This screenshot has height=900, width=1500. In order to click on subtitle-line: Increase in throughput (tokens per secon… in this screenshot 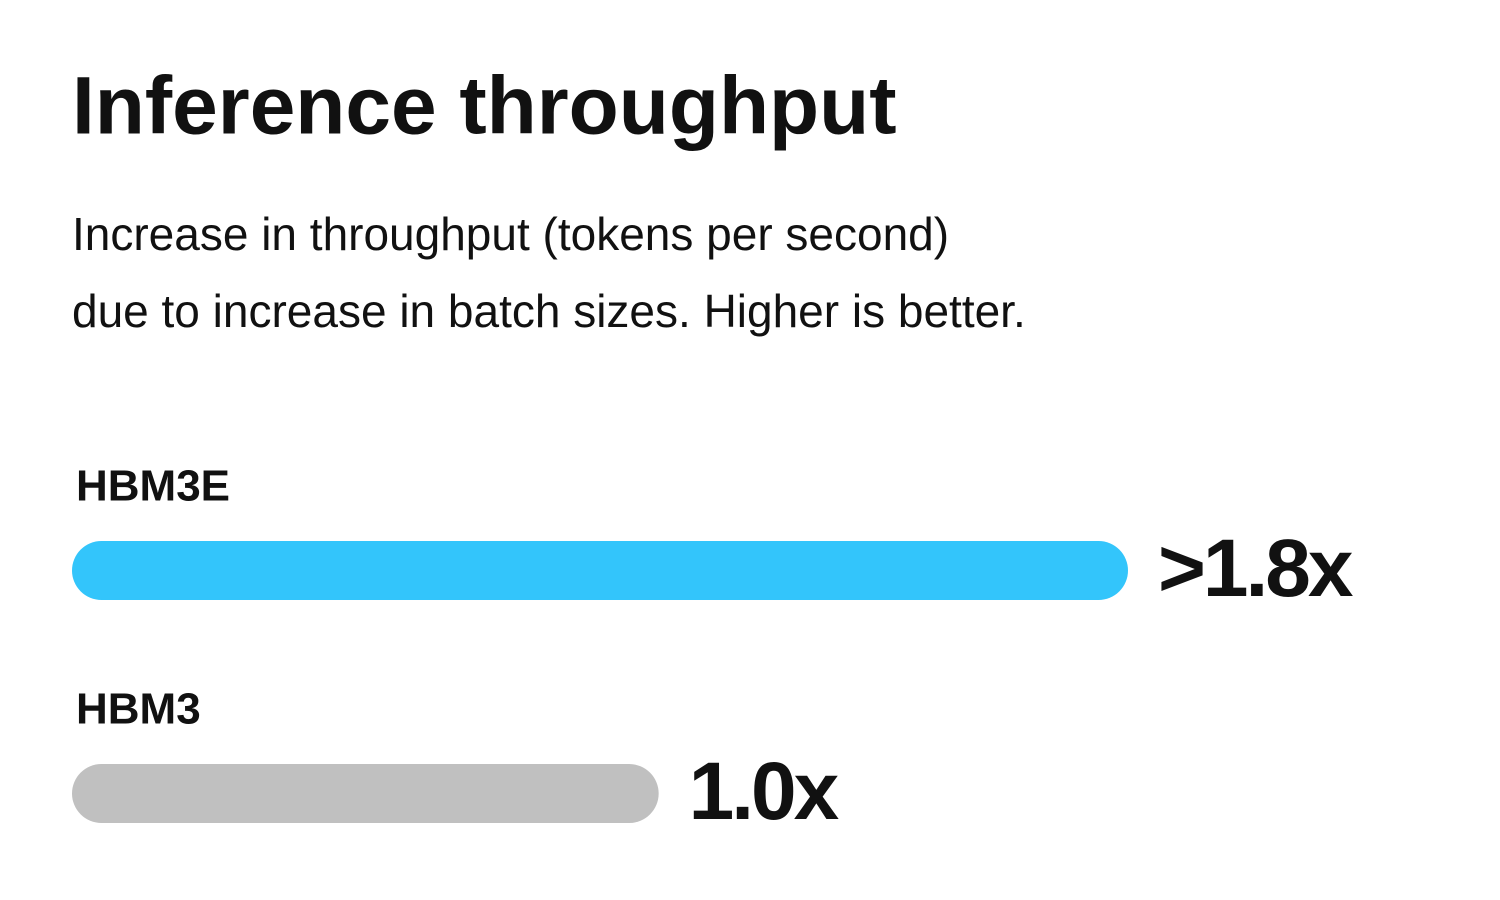, I will do `click(510, 234)`.